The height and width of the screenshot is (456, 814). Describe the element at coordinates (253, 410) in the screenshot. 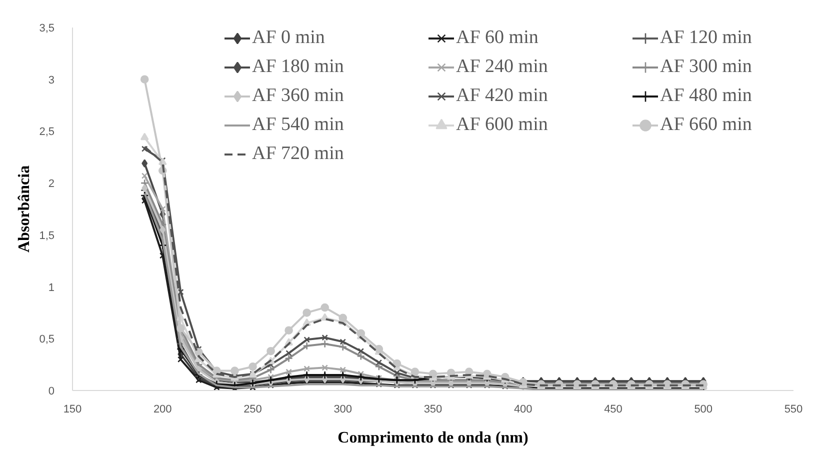

I see `x-tick-label: 250` at that location.